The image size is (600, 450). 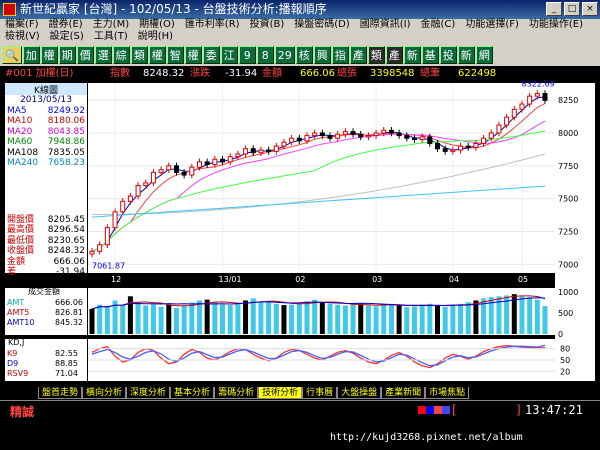 What do you see at coordinates (70, 272) in the screenshot?
I see `quote-value: -31.94` at bounding box center [70, 272].